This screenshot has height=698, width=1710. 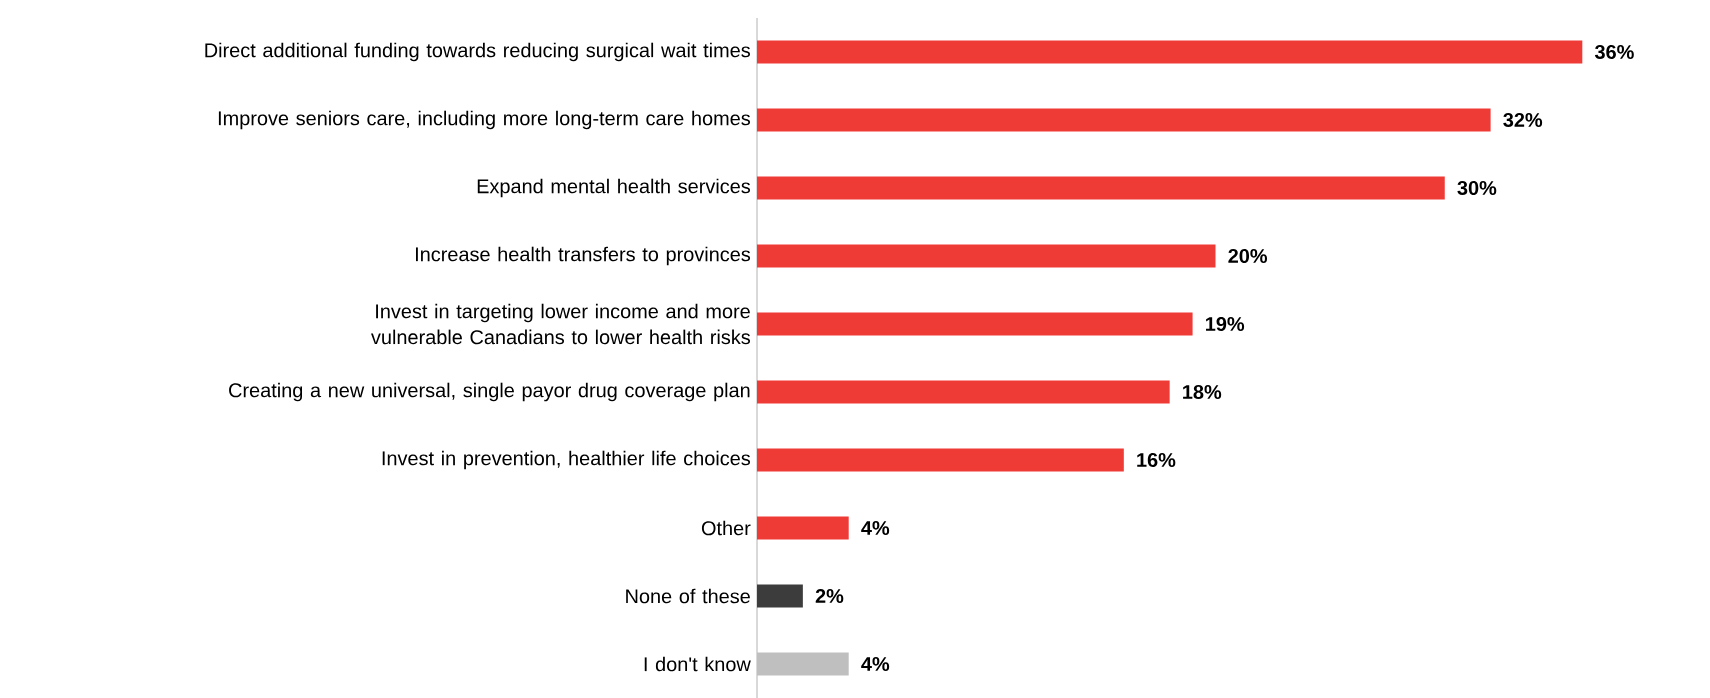 What do you see at coordinates (614, 188) in the screenshot?
I see `y-tick-label: Expand mental health services` at bounding box center [614, 188].